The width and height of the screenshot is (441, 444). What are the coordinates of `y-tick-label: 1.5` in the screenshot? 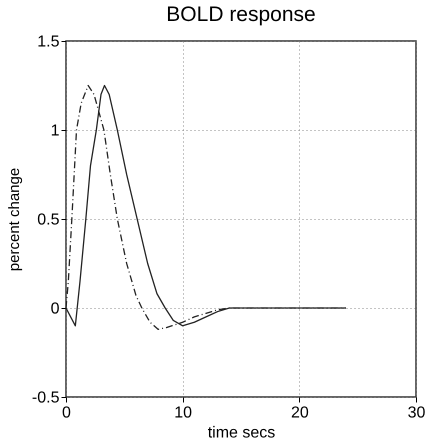 It's located at (48, 42).